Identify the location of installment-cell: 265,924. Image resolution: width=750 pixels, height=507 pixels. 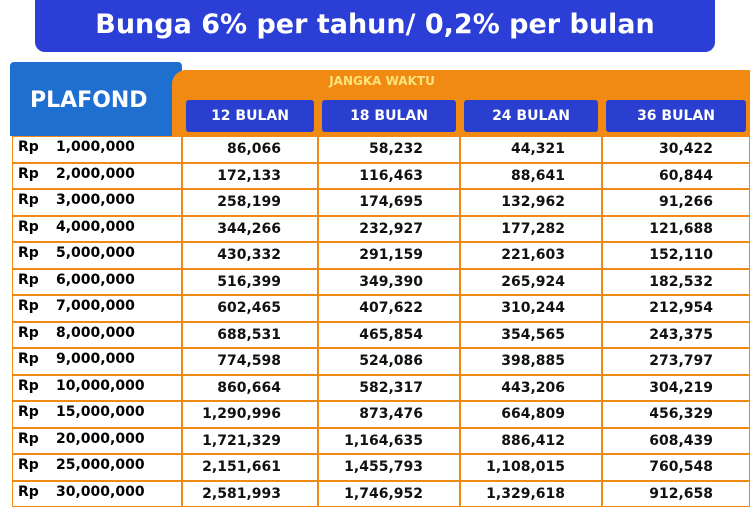
(531, 282).